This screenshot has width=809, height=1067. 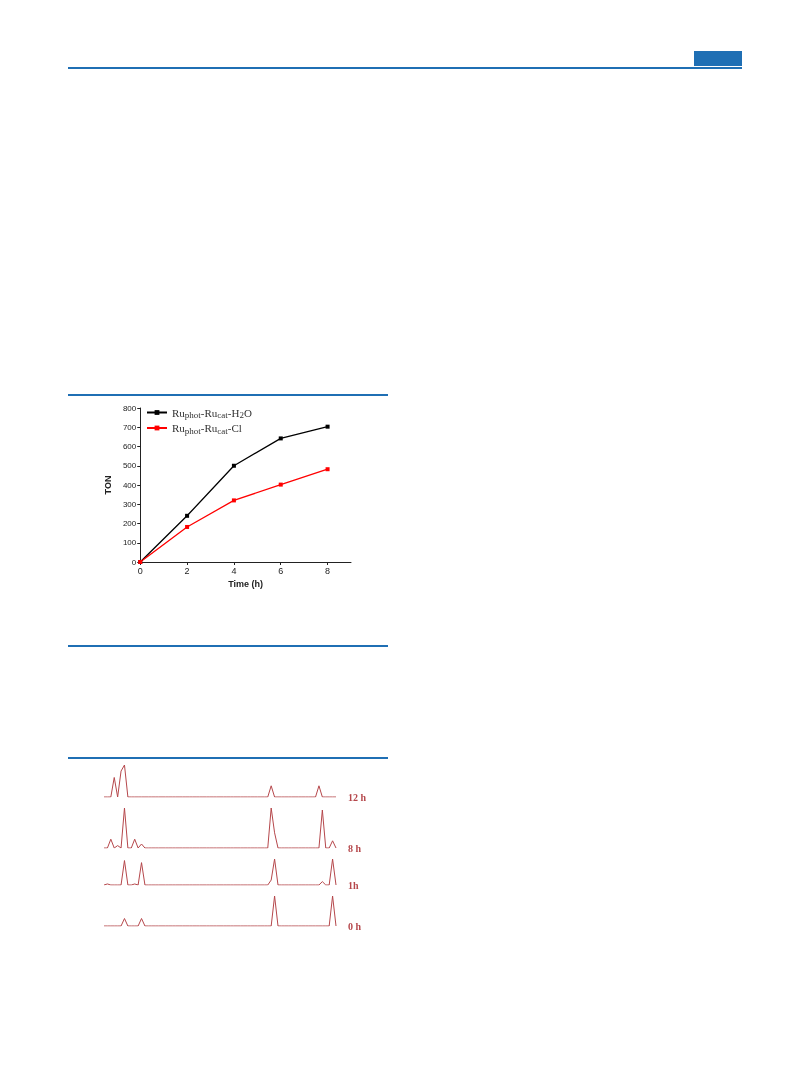 What do you see at coordinates (129, 466) in the screenshot?
I see `y-tick-label: 500` at bounding box center [129, 466].